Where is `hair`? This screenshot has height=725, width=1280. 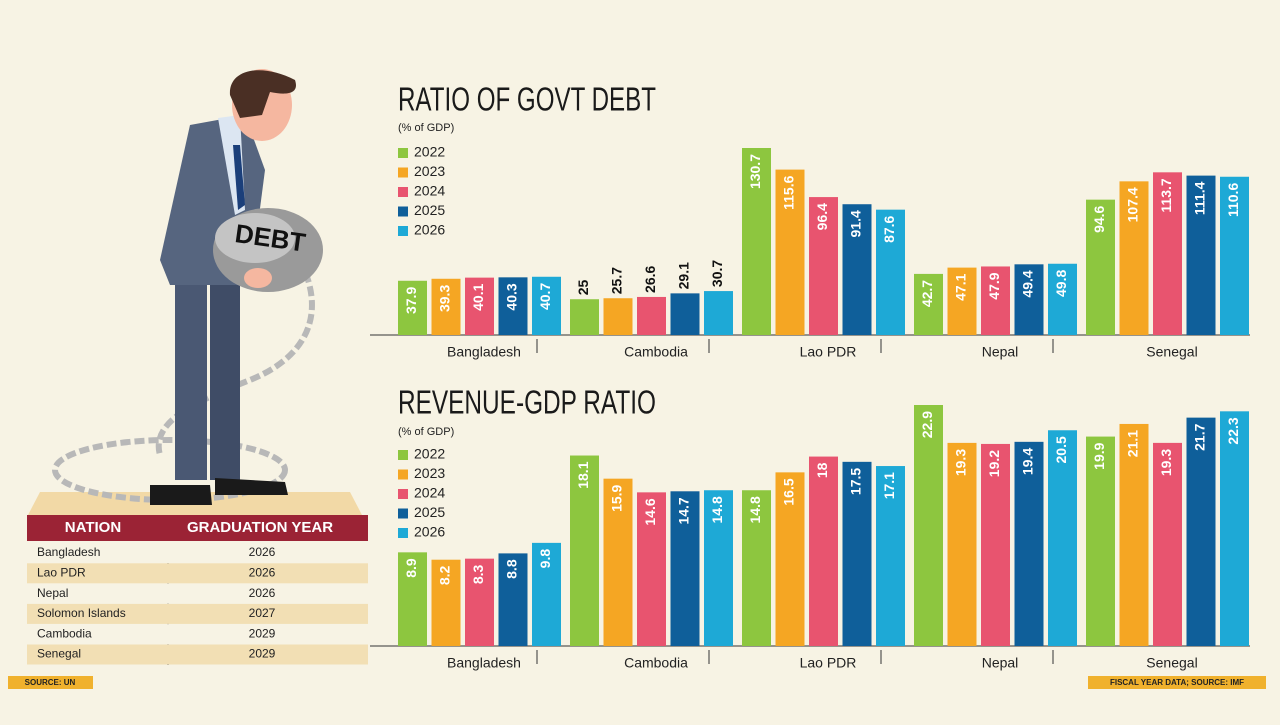
hair is located at coordinates (262, 94).